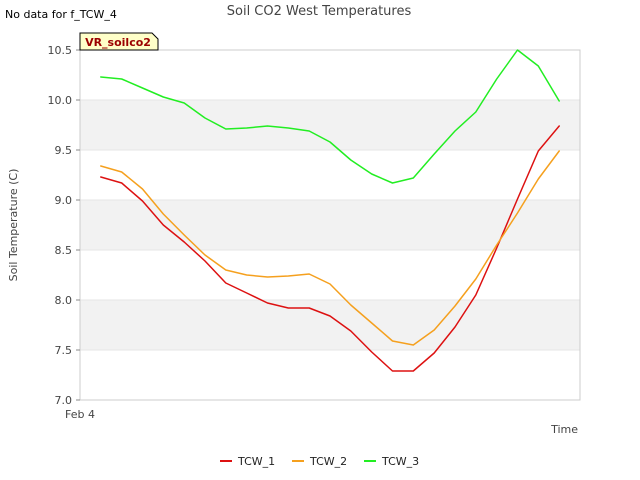 This screenshot has width=640, height=480. Describe the element at coordinates (64, 150) in the screenshot. I see `y-tick-label: 9.5` at that location.